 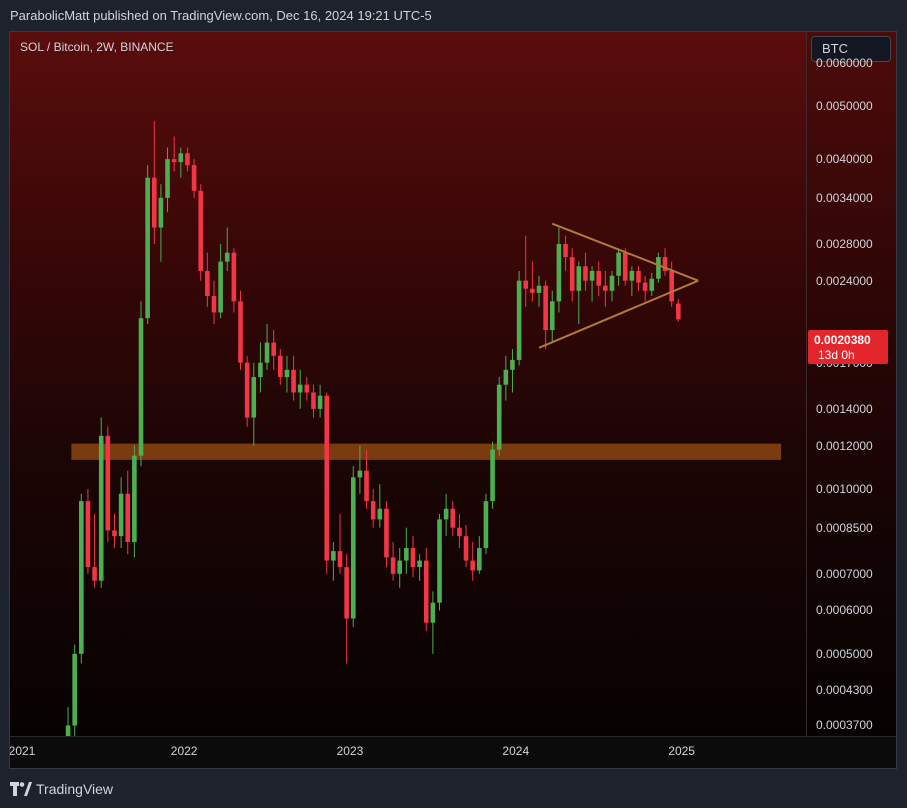 What do you see at coordinates (75, 789) in the screenshot?
I see `footer-brand-text: TradingView` at bounding box center [75, 789].